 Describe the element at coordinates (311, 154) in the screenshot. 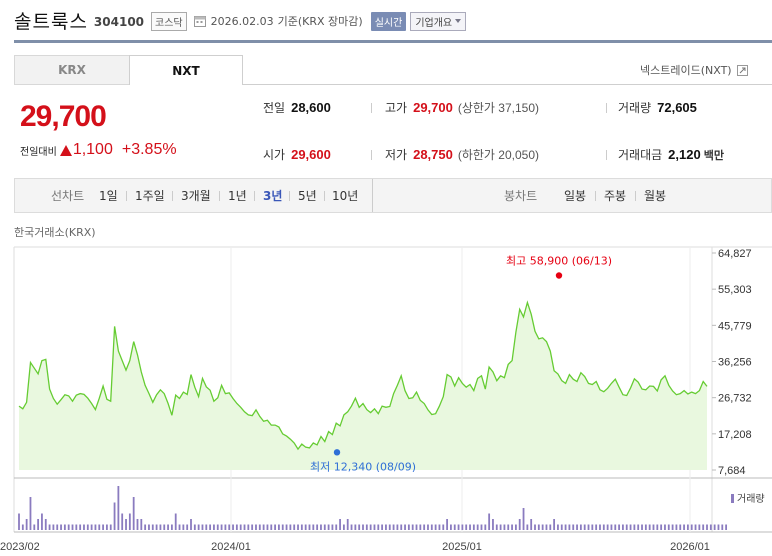

I see `open-value: 29,600` at that location.